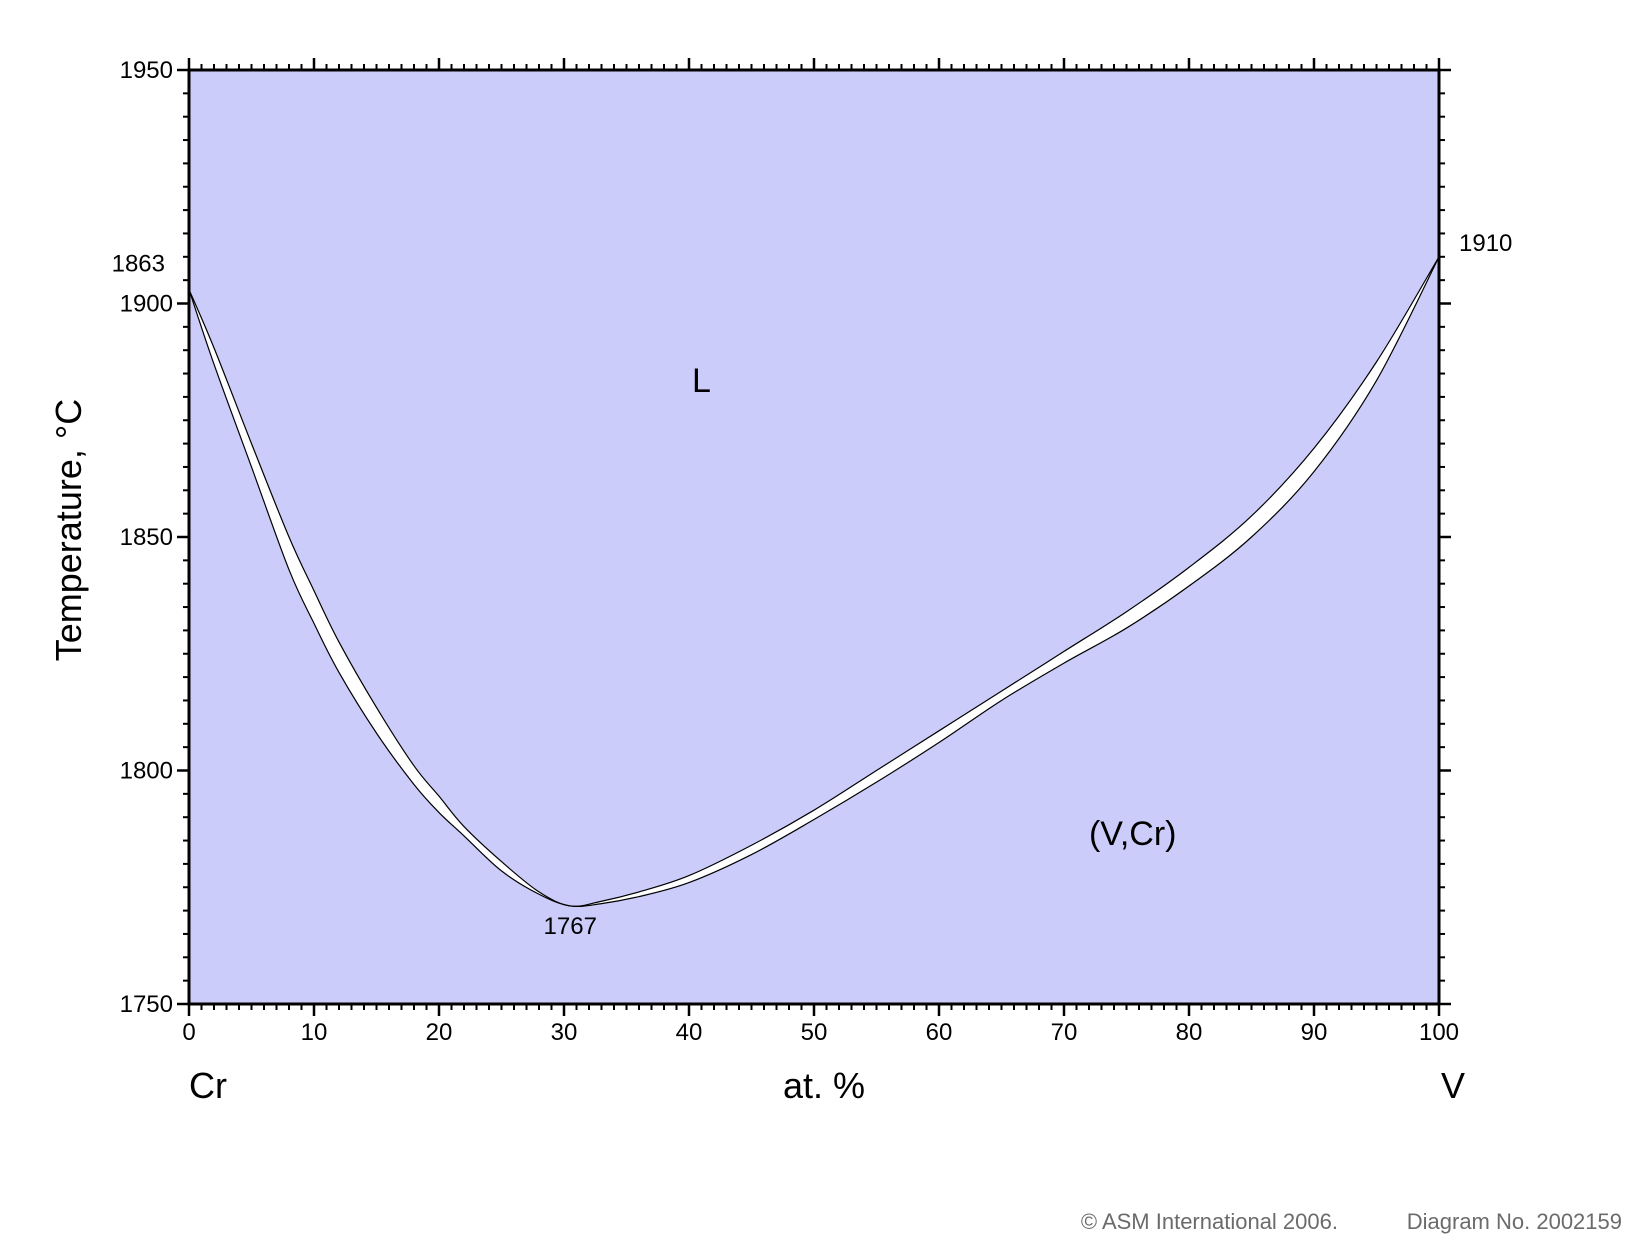 The image size is (1627, 1235). I want to click on diagram-number-text: Diagram No. 2002159, so click(1514, 1221).